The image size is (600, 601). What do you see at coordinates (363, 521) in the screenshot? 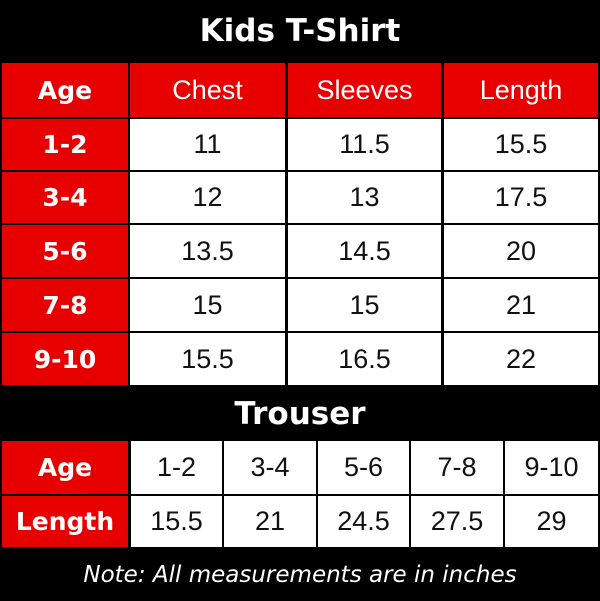
I see `table-cell: 24.5` at bounding box center [363, 521].